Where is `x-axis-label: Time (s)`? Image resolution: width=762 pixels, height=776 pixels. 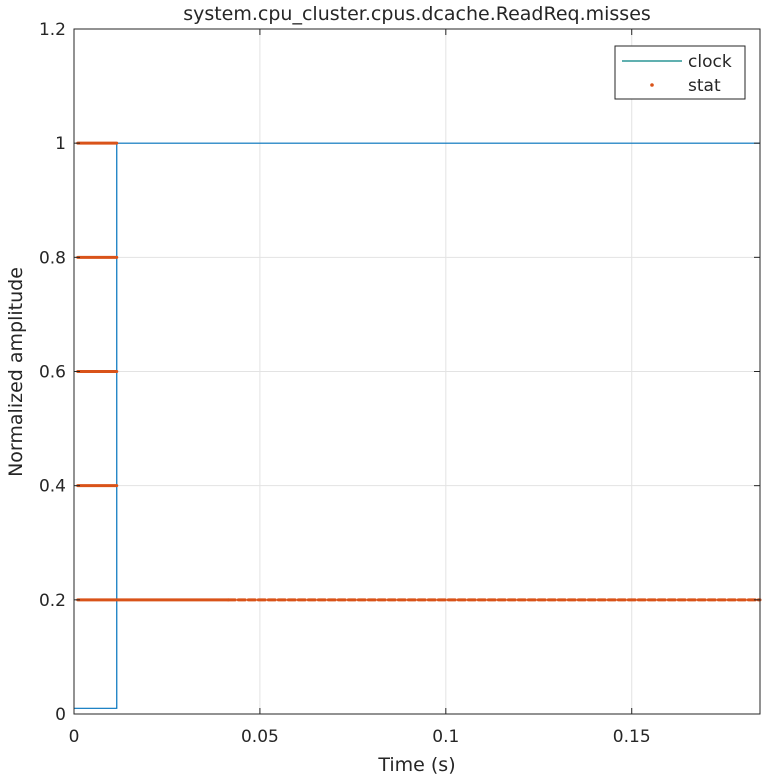
x-axis-label: Time (s) is located at coordinates (416, 765).